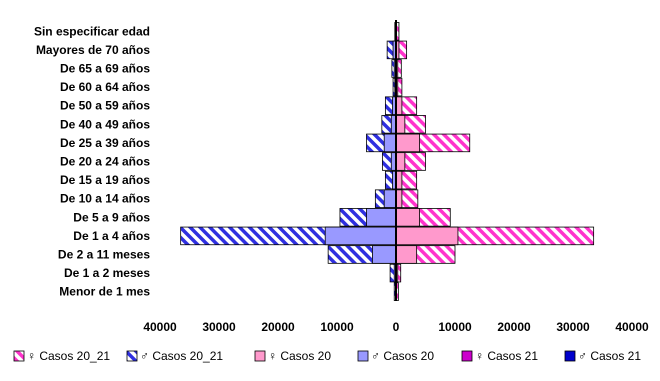 This screenshot has width=660, height=381. What do you see at coordinates (105, 199) in the screenshot?
I see `category-label: De 10 a 14 años` at bounding box center [105, 199].